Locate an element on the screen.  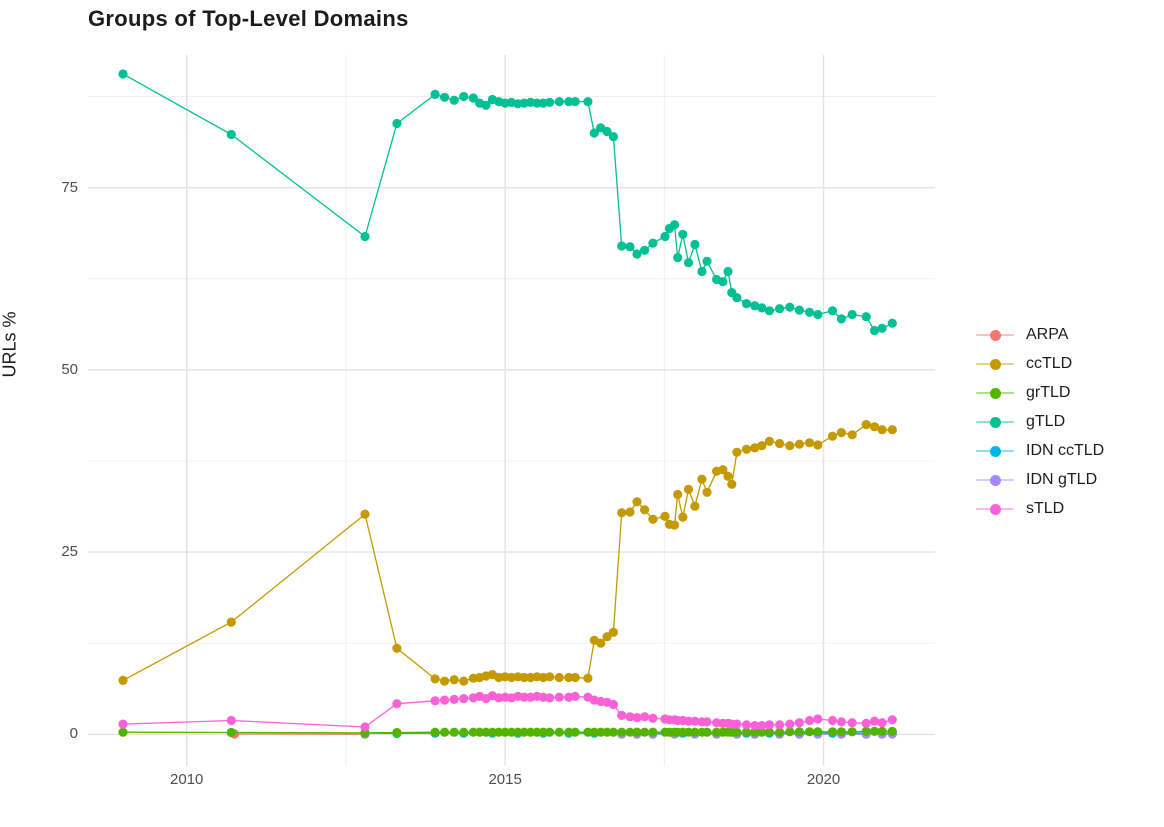
legend-key-gtld-icon is located at coordinates (995, 422).